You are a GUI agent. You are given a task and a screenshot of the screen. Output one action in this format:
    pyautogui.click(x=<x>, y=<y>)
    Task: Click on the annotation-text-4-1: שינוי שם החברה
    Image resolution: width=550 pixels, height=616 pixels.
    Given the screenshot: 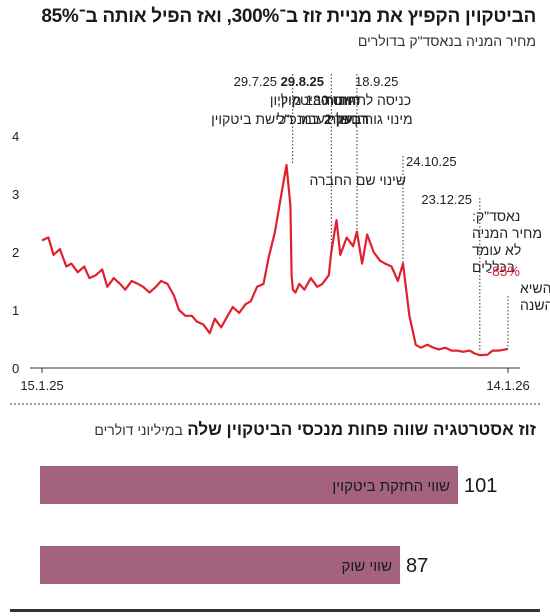 What is the action you would take?
    pyautogui.click(x=358, y=180)
    